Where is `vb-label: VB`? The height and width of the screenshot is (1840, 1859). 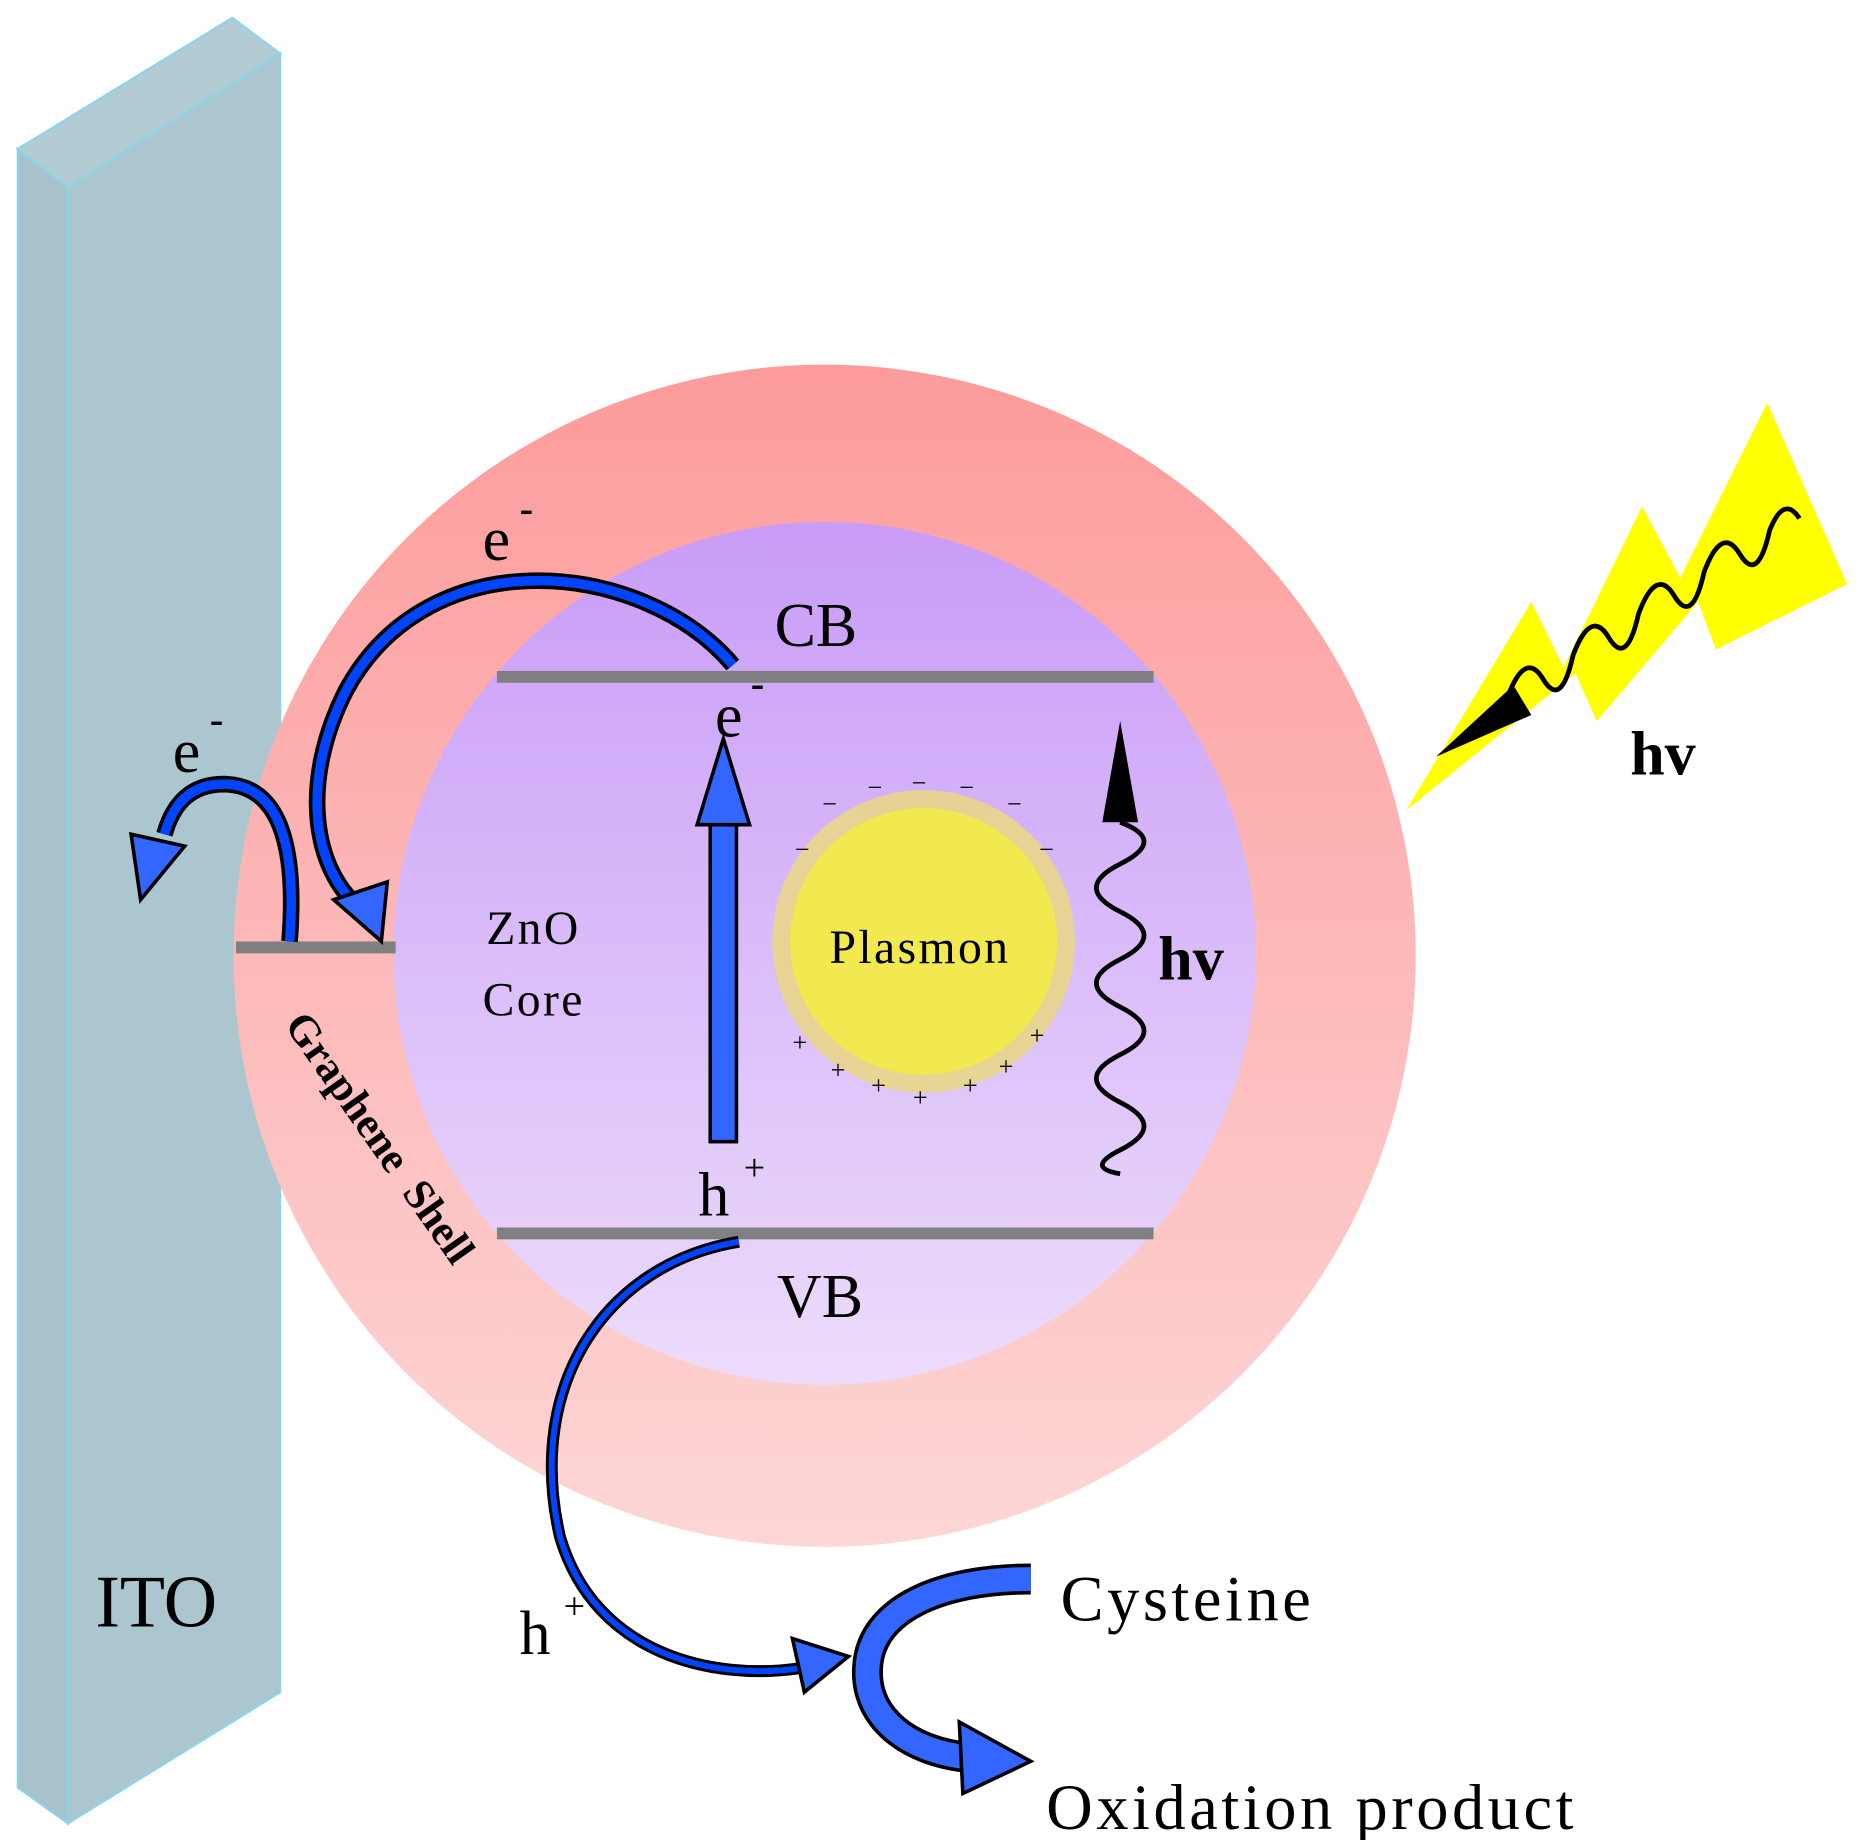 vb-label: VB is located at coordinates (820, 1297).